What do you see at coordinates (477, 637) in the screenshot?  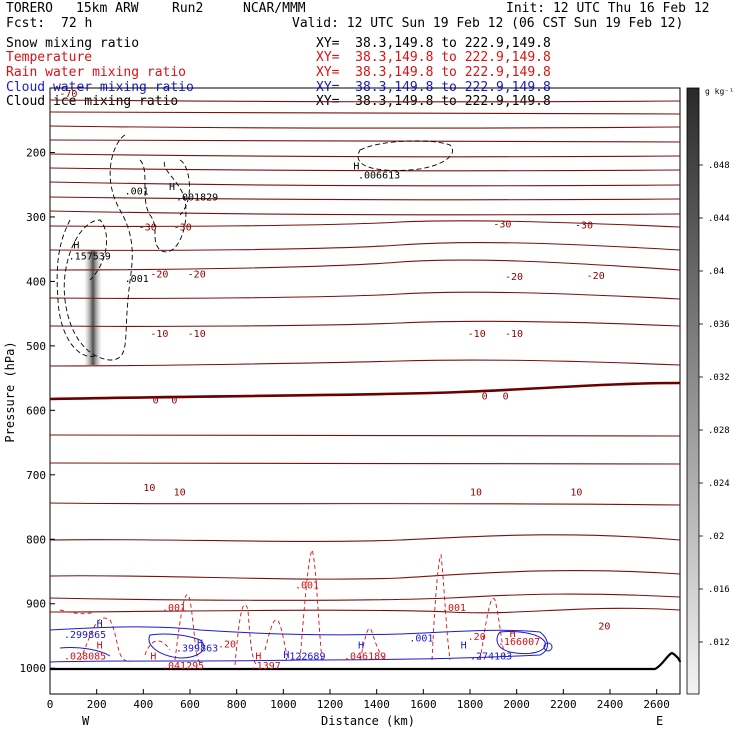 I see `rain-value-label: .20` at bounding box center [477, 637].